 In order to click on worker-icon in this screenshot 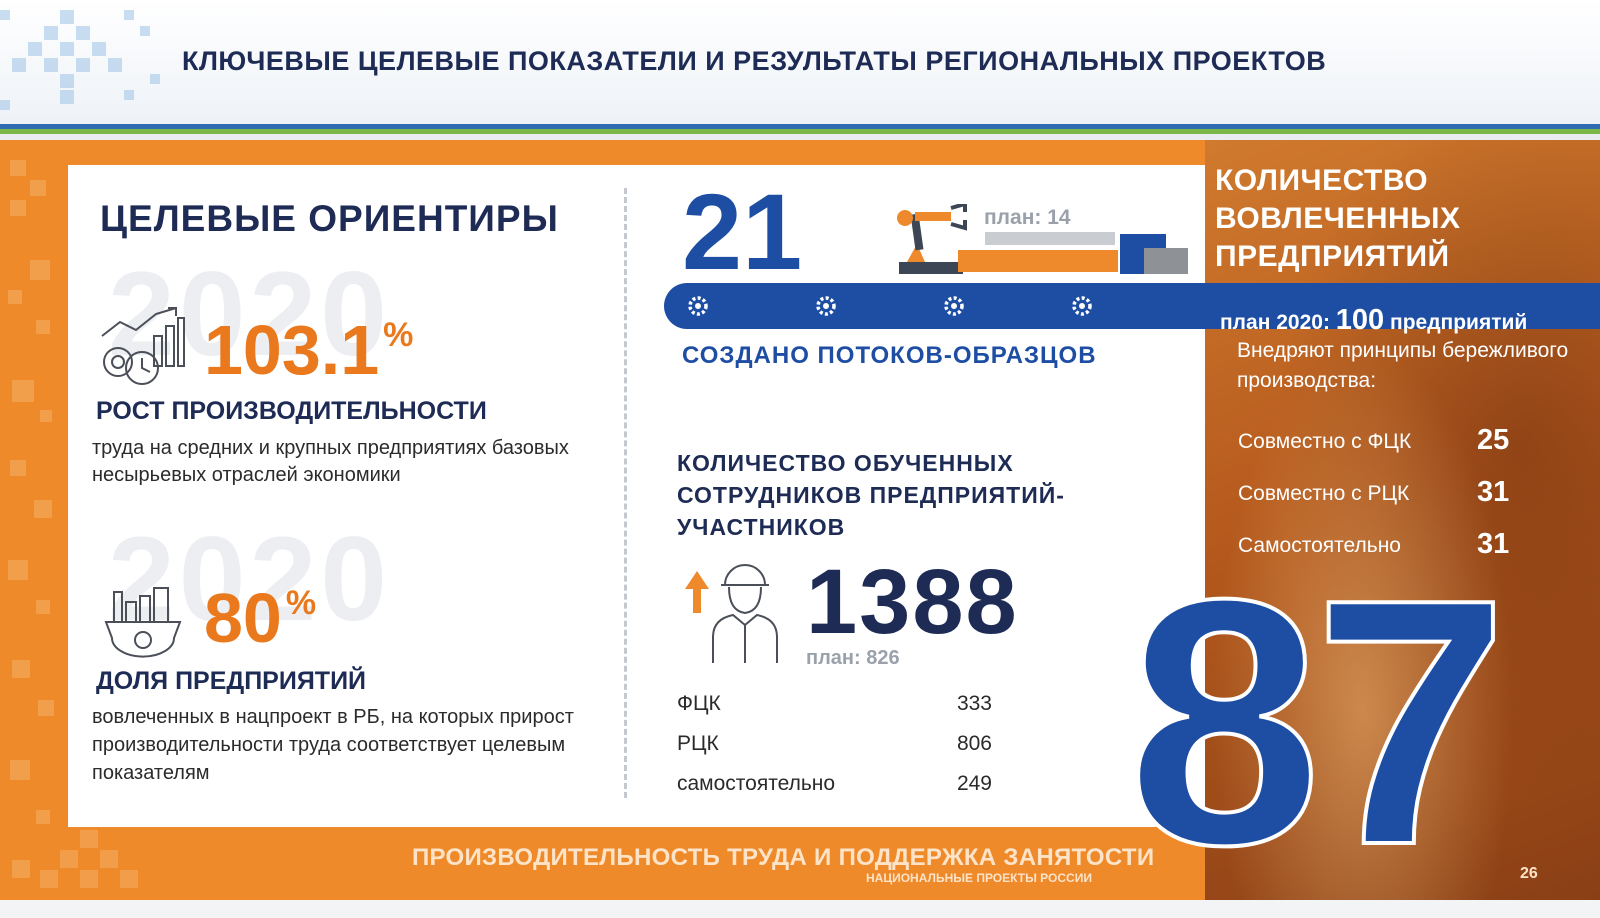, I will do `click(731, 613)`.